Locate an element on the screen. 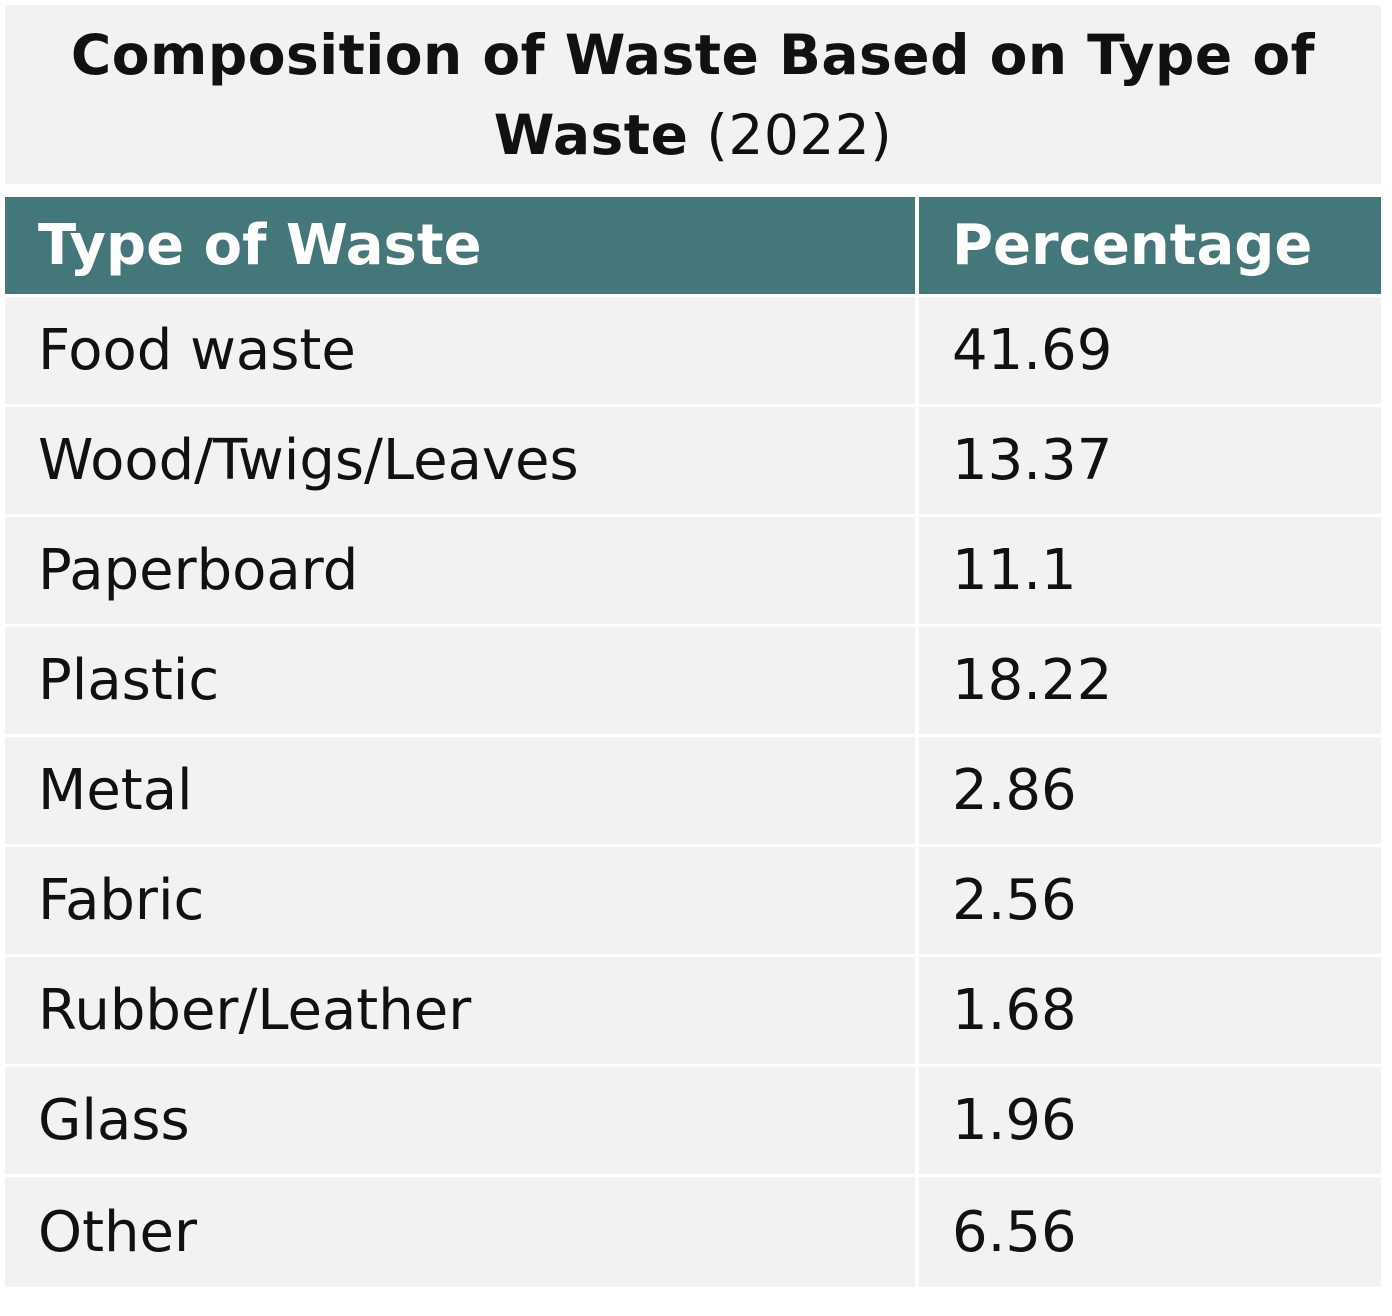 This screenshot has width=1392, height=1316. table-row: Plastic 18.22 is located at coordinates (693, 682).